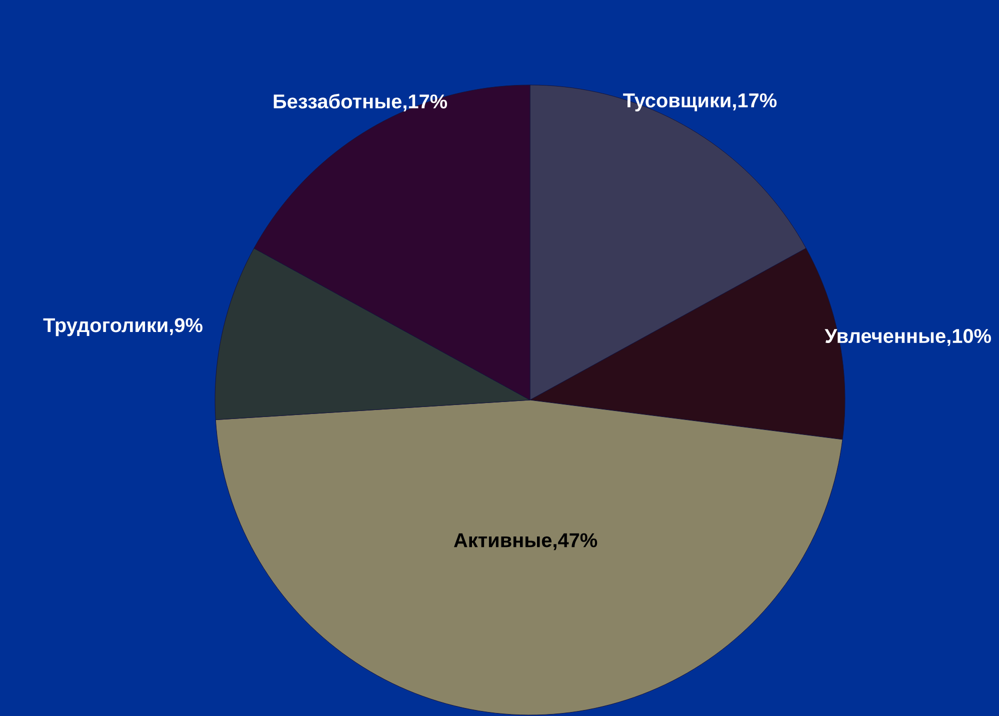 This screenshot has height=716, width=999. I want to click on slice-label: Активные,47%, so click(526, 541).